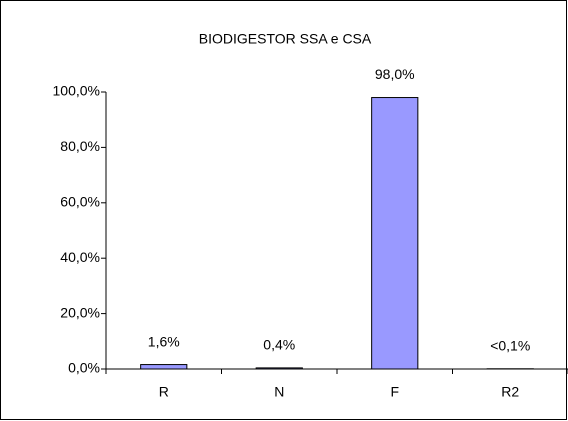 This screenshot has width=568, height=421. I want to click on x-tick-label: N, so click(279, 392).